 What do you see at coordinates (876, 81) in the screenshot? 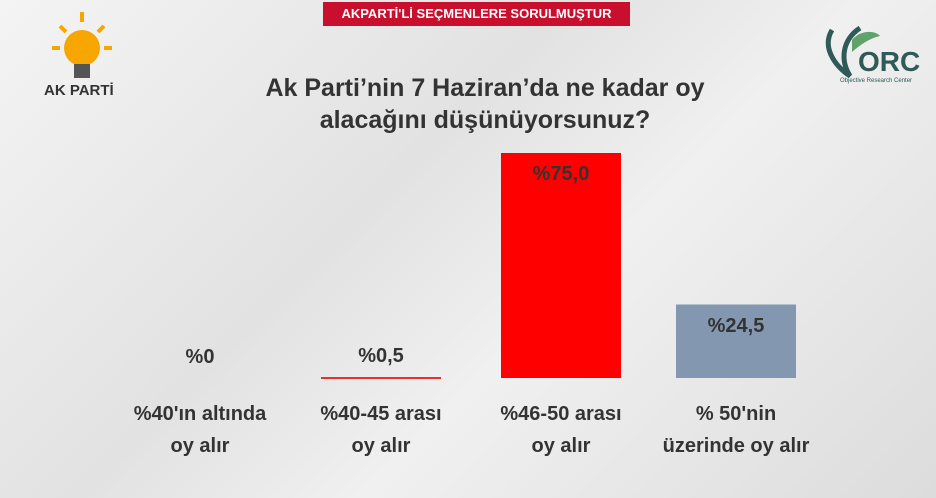
I see `right-logo-subtext: Objective Research Center` at bounding box center [876, 81].